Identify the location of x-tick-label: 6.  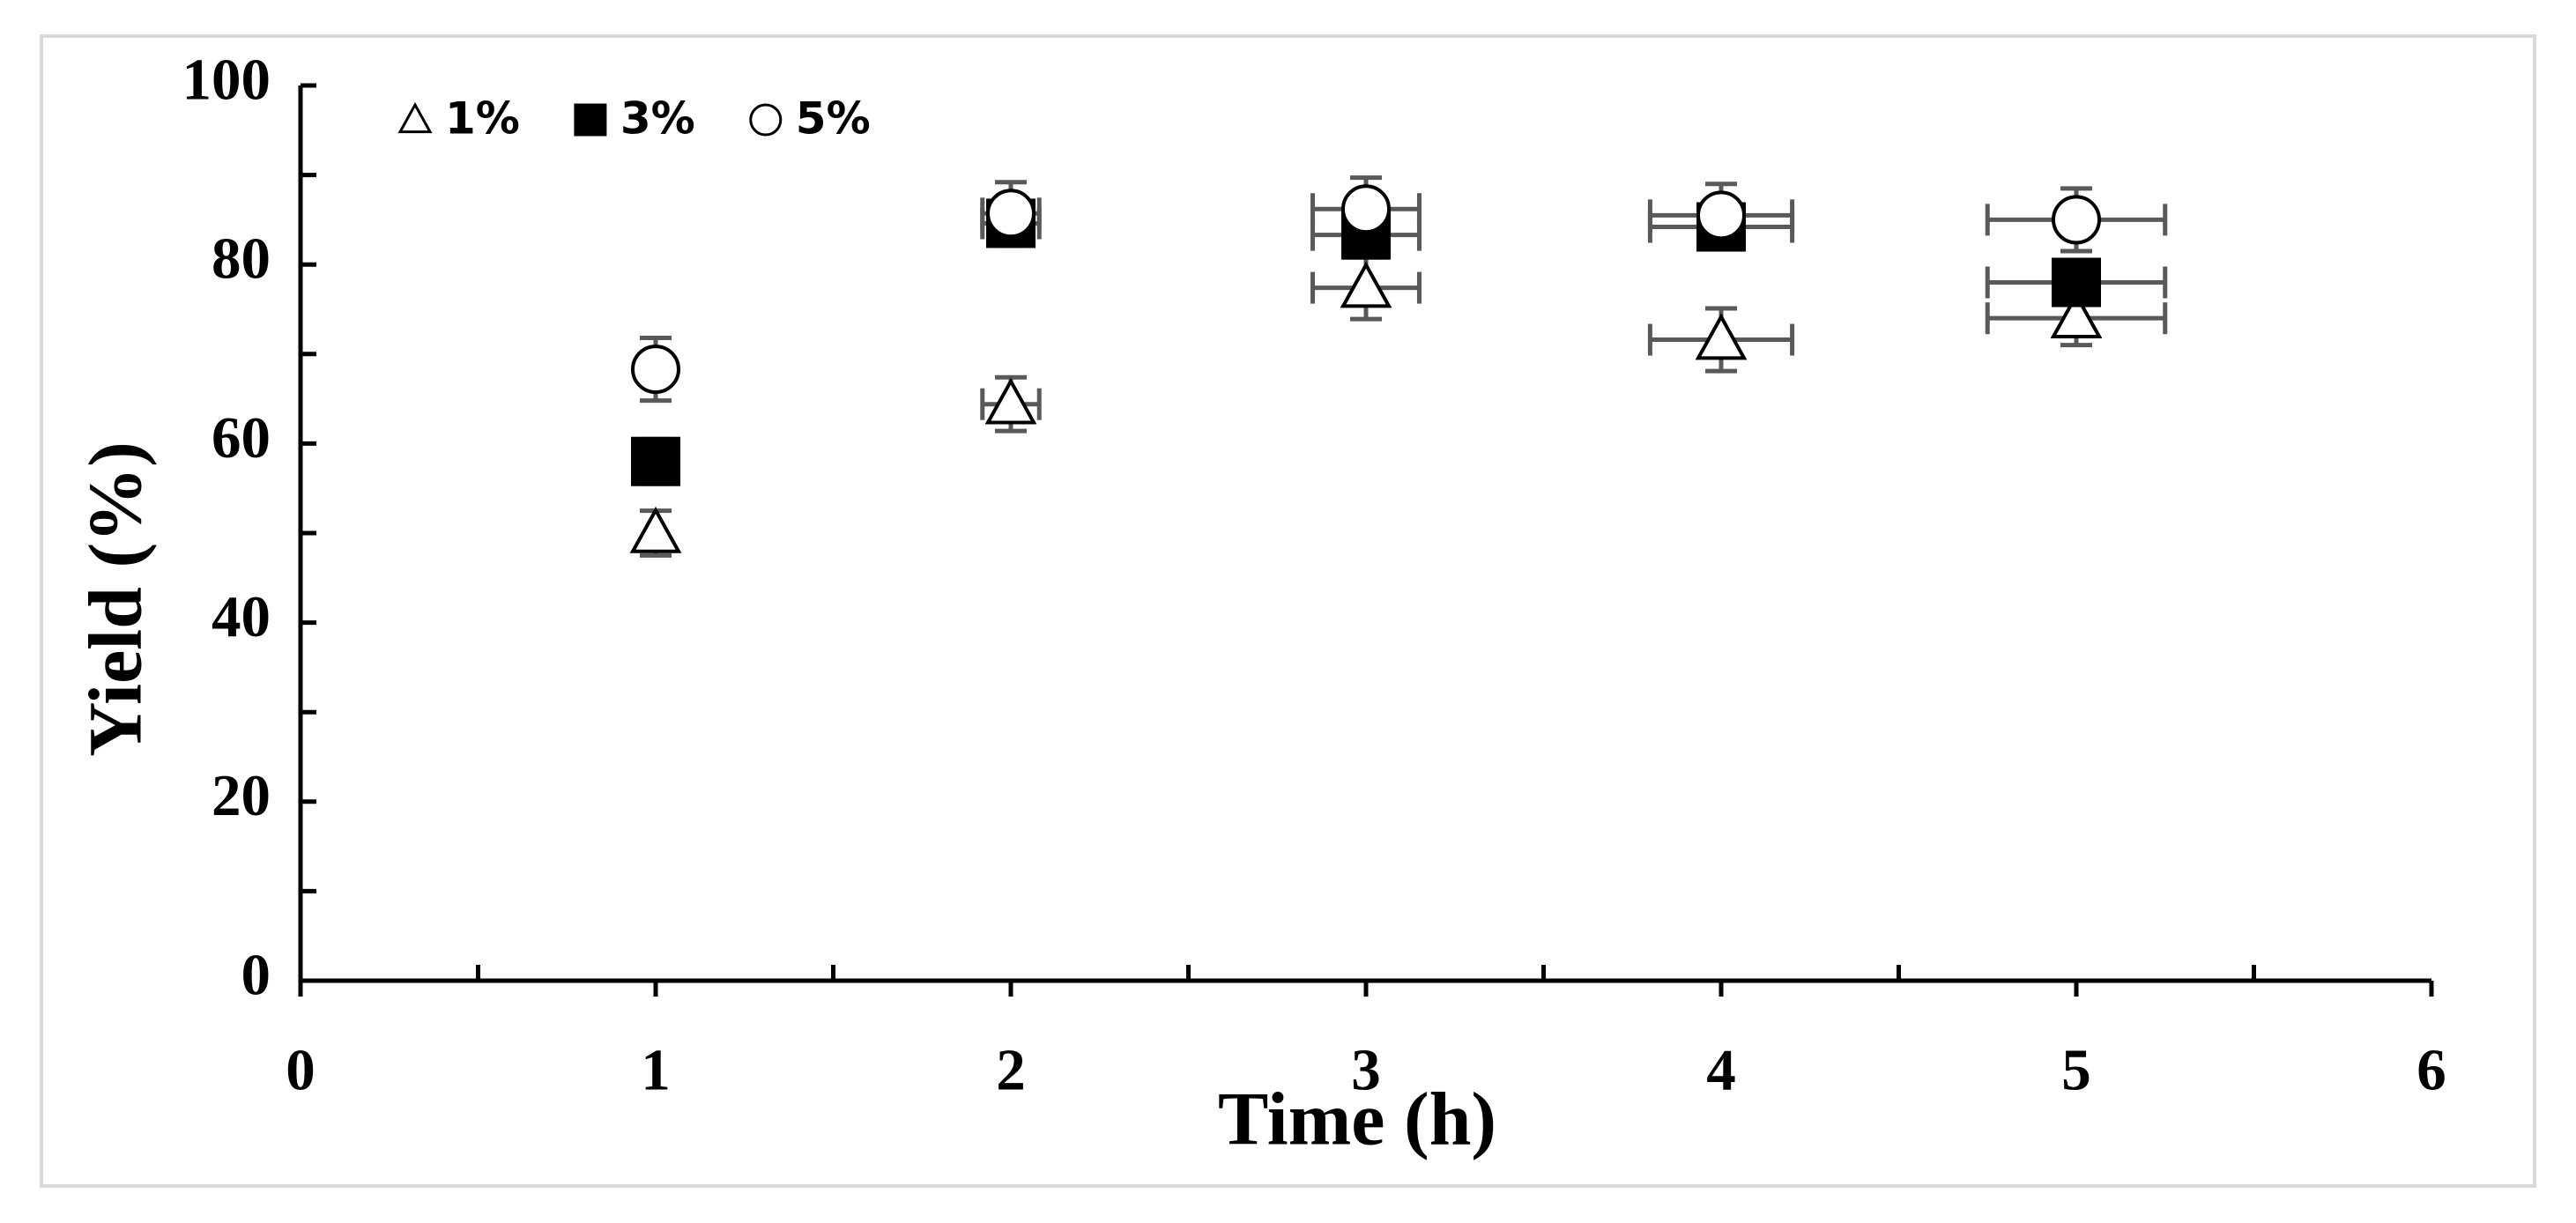
(2431, 1069).